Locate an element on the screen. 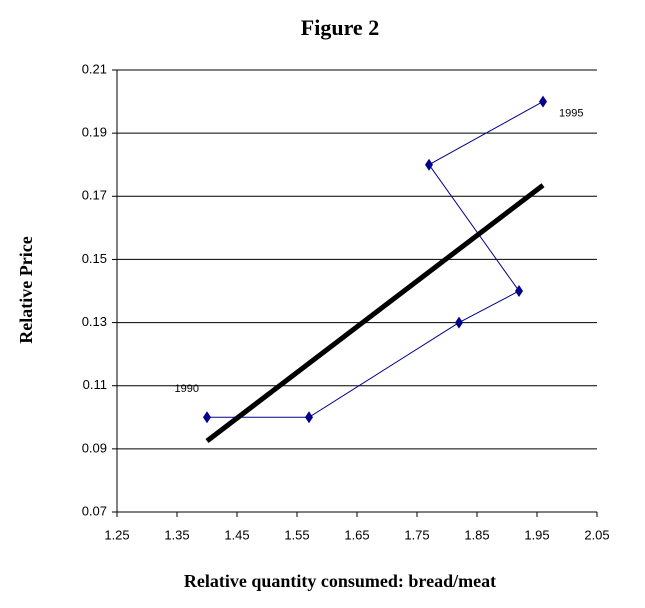 This screenshot has width=645, height=608. x-tick-label: 2.05 is located at coordinates (596, 534).